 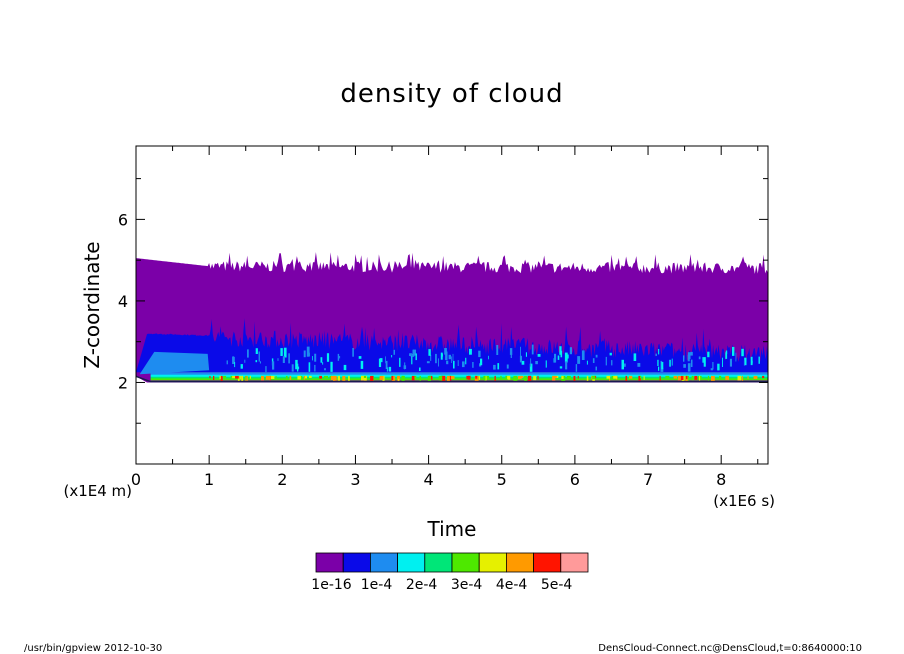 What do you see at coordinates (502, 479) in the screenshot?
I see `x-tick-label: 5` at bounding box center [502, 479].